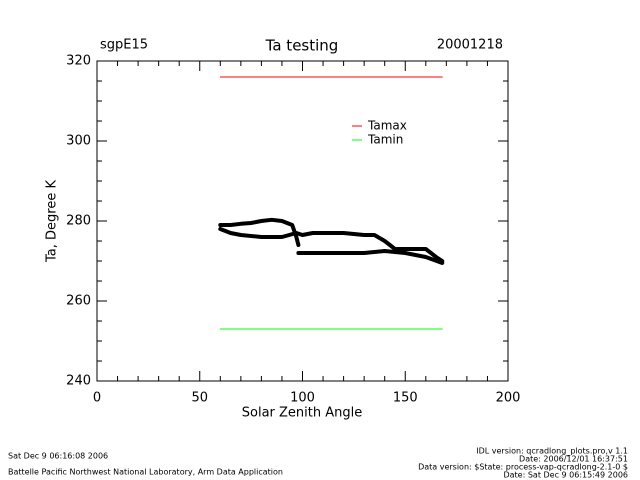 The width and height of the screenshot is (640, 480). I want to click on x-axis-label: Solar Zenith Angle, so click(302, 413).